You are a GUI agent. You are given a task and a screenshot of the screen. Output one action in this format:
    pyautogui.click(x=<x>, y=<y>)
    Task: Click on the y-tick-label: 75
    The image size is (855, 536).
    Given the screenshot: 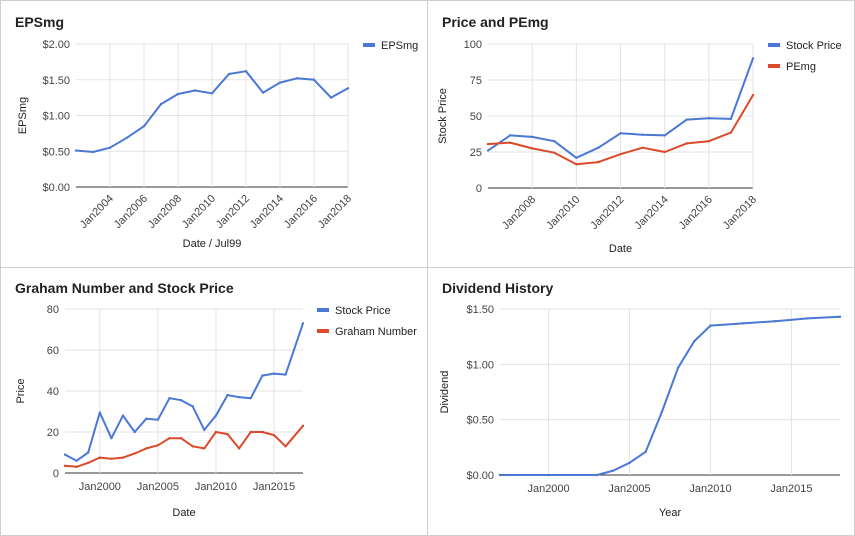 What is the action you would take?
    pyautogui.click(x=476, y=81)
    